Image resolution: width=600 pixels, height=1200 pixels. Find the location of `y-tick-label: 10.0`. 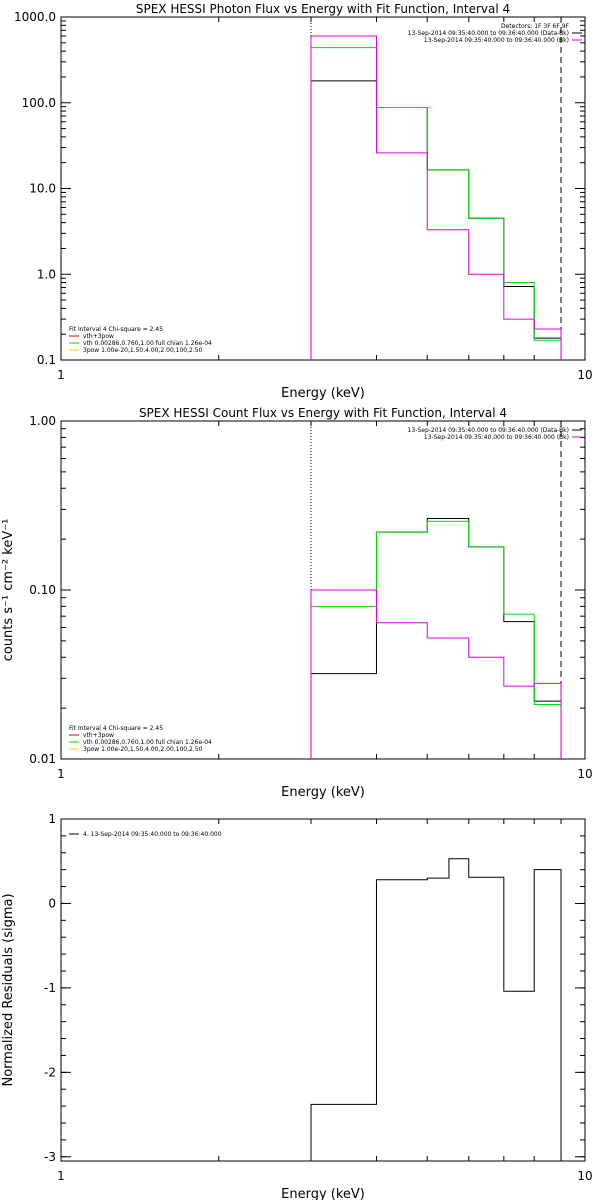

y-tick-label: 10.0 is located at coordinates (42, 189).